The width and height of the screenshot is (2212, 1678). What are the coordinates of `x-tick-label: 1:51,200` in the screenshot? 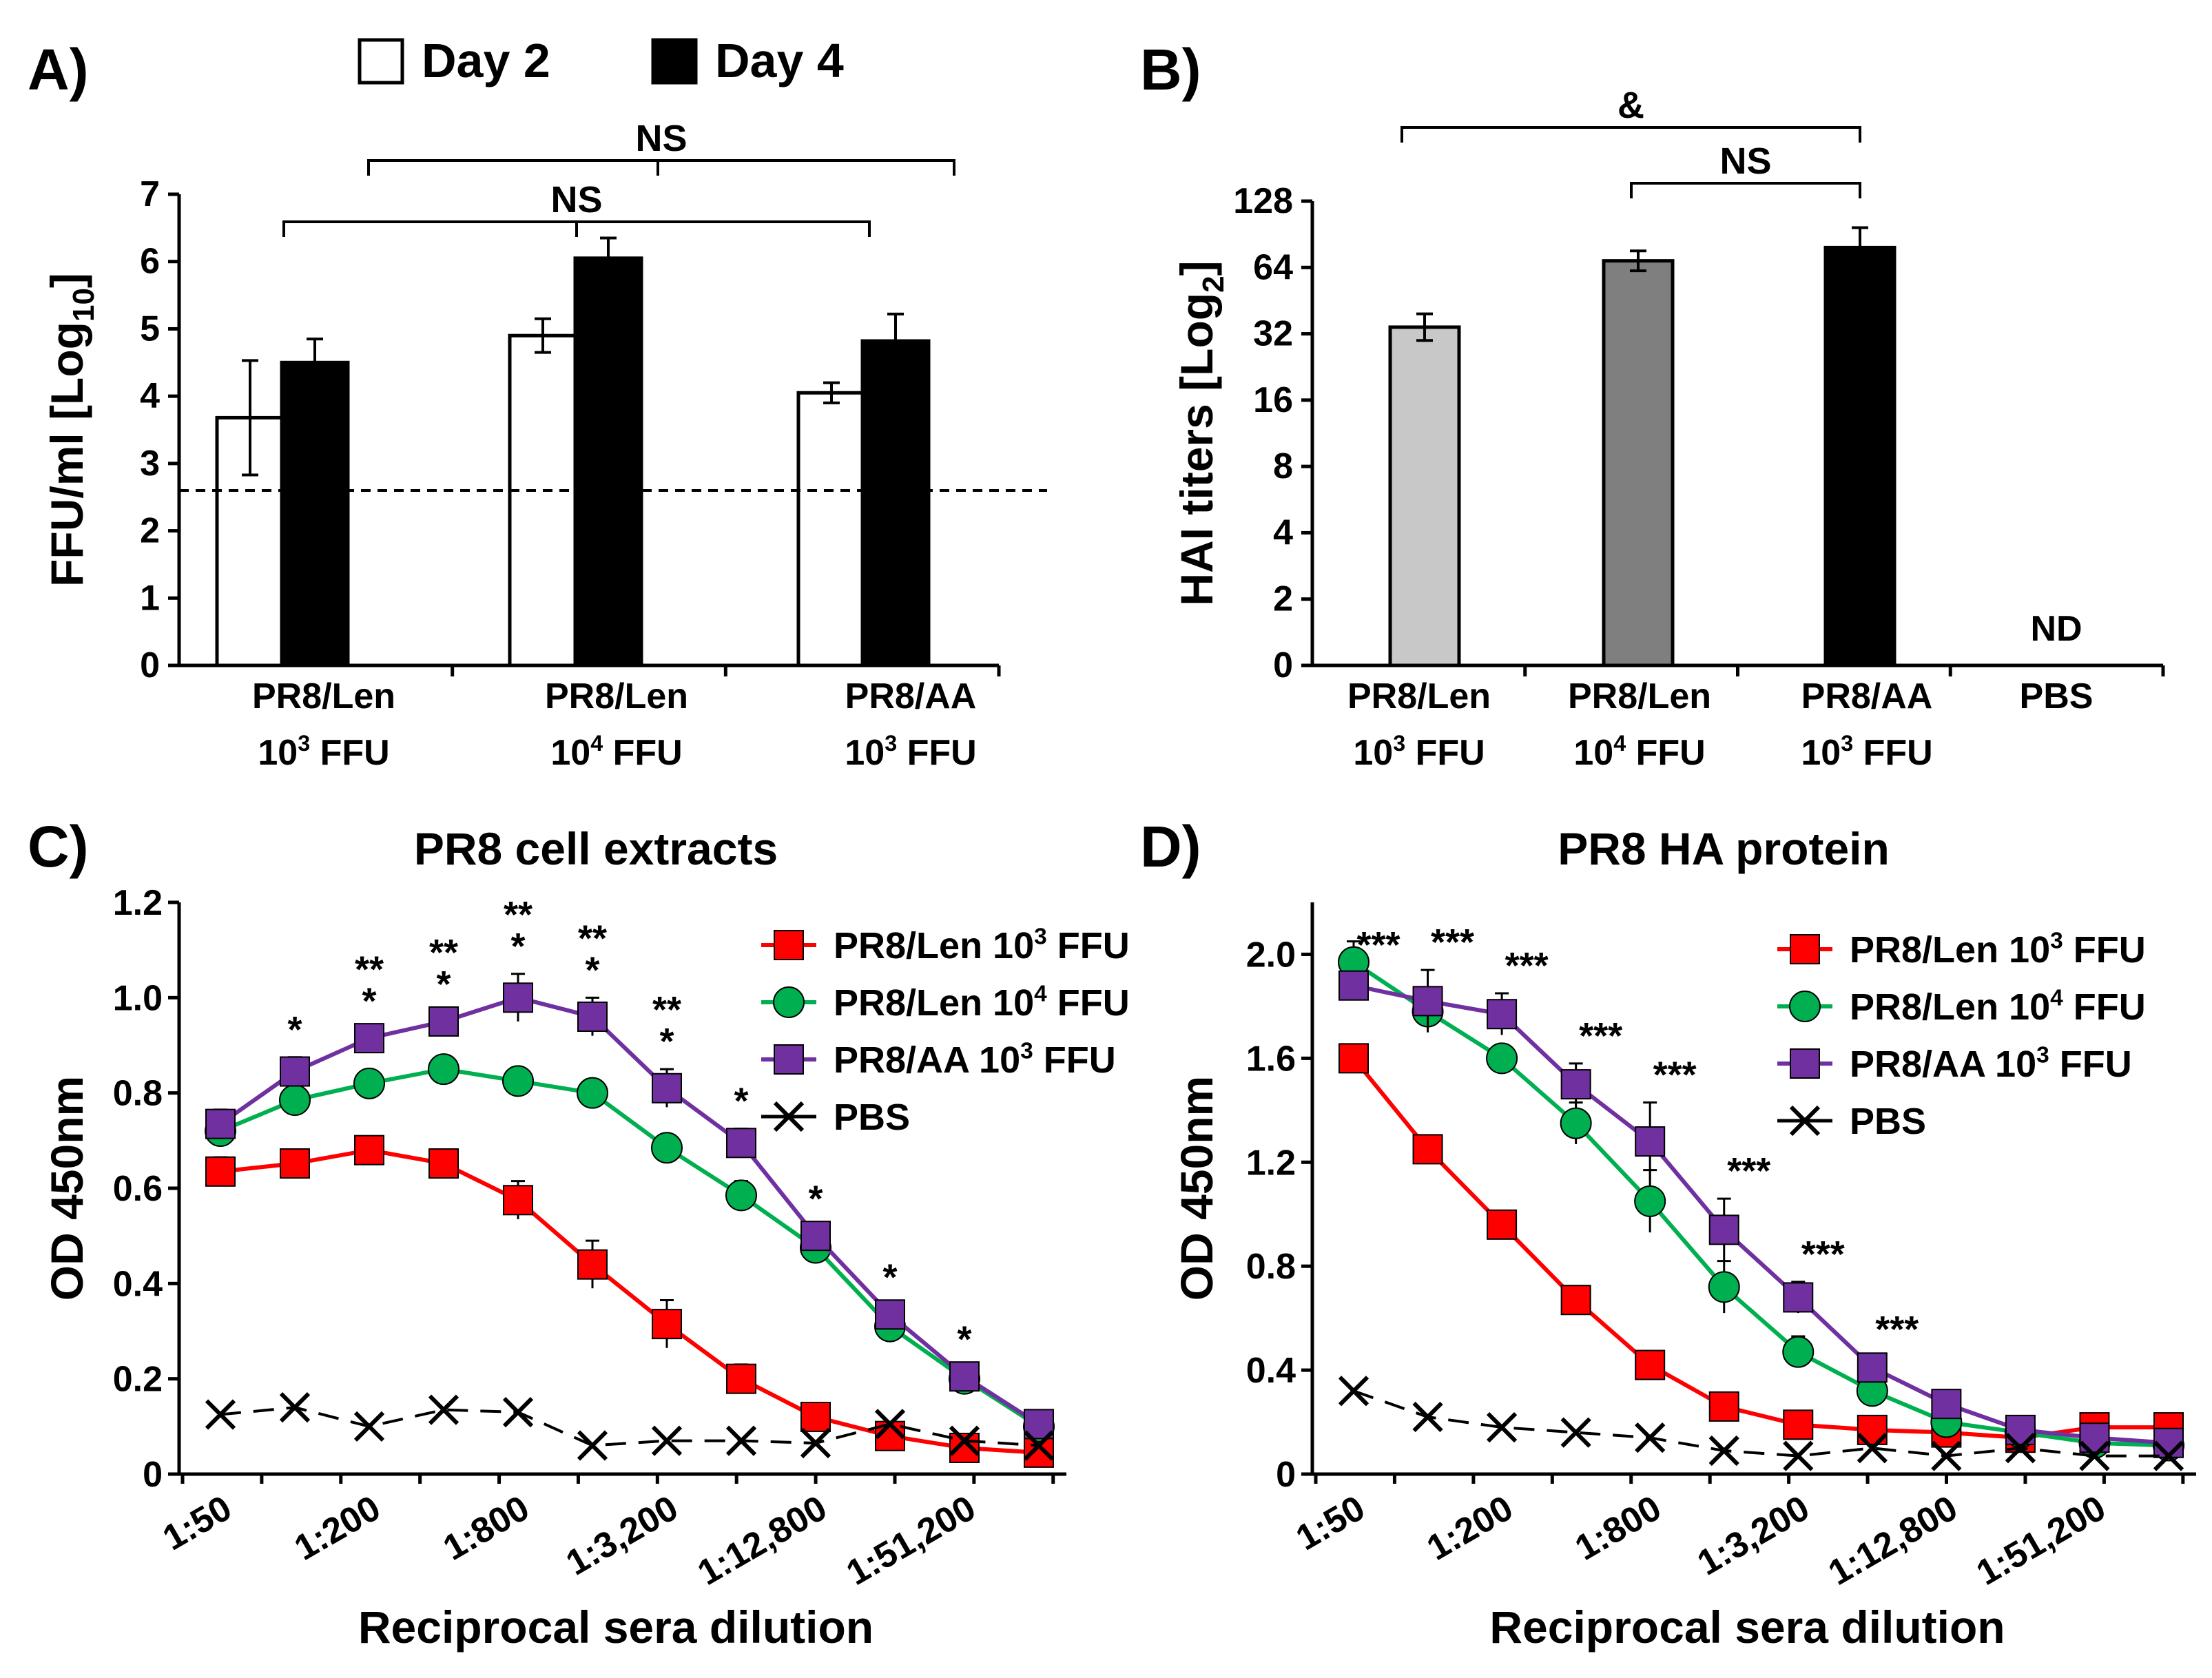 It's located at (2042, 1540).